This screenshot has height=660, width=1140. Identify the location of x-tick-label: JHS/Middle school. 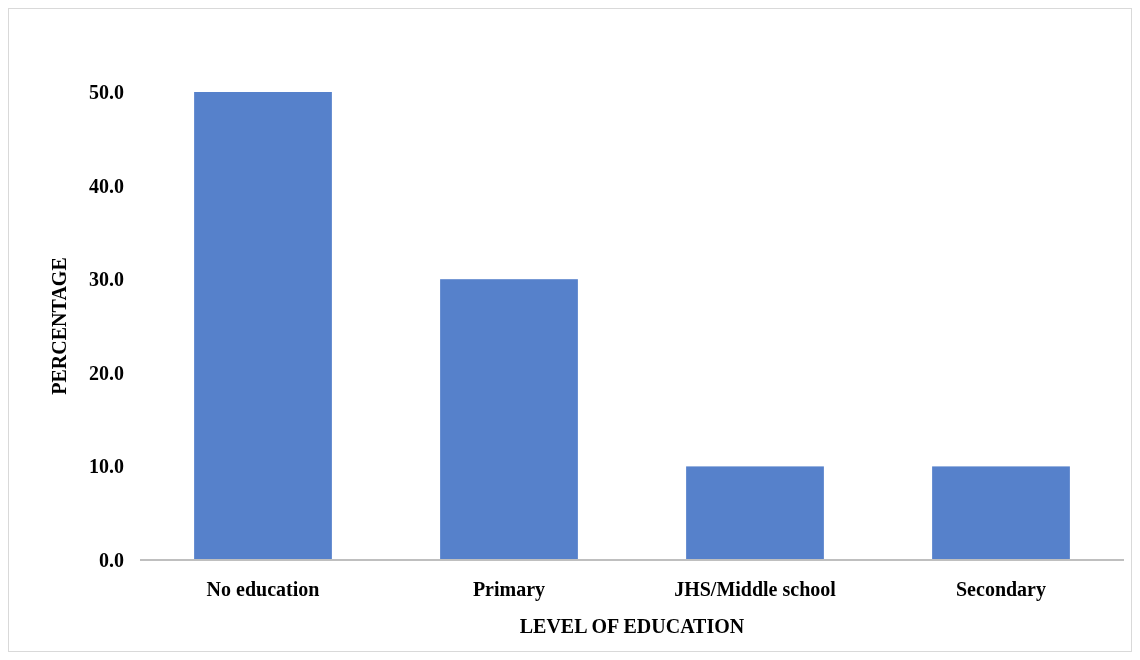
(755, 589).